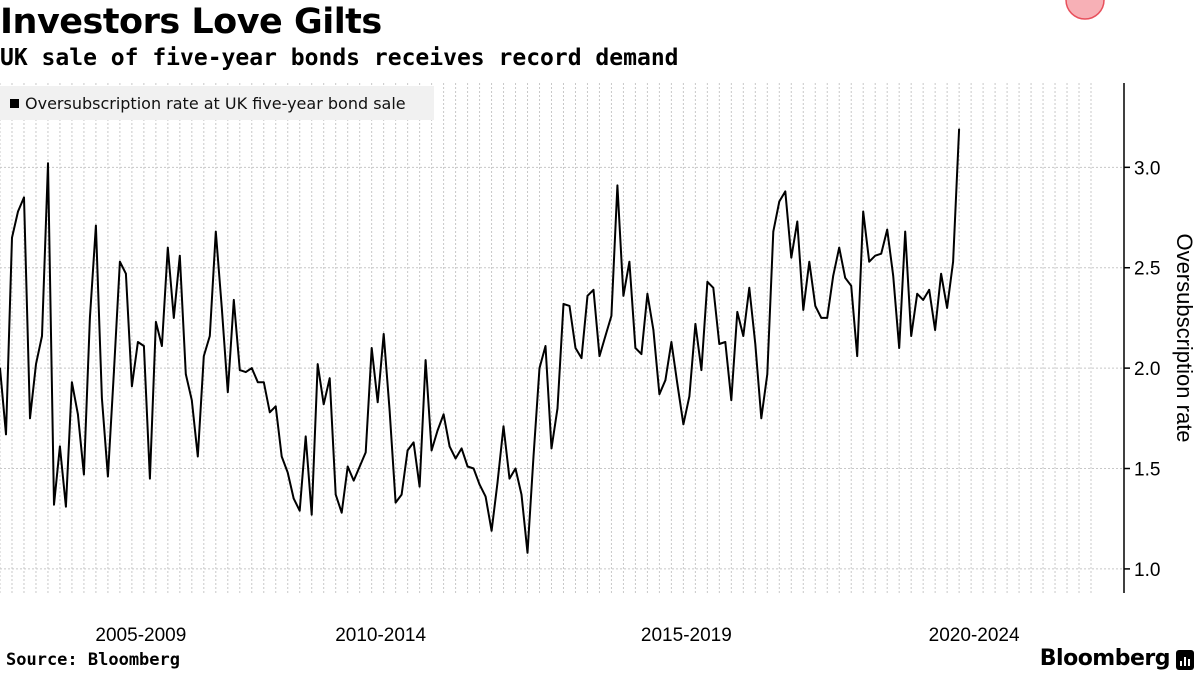 Image resolution: width=1200 pixels, height=675 pixels. I want to click on x-period-label: 2010-2014, so click(380, 635).